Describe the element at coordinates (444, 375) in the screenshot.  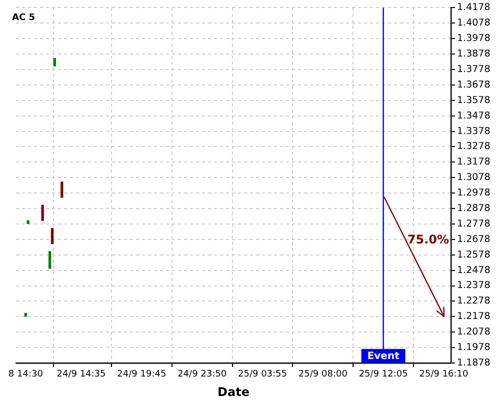
I see `x-tick-label: 25/9 16:10` at that location.